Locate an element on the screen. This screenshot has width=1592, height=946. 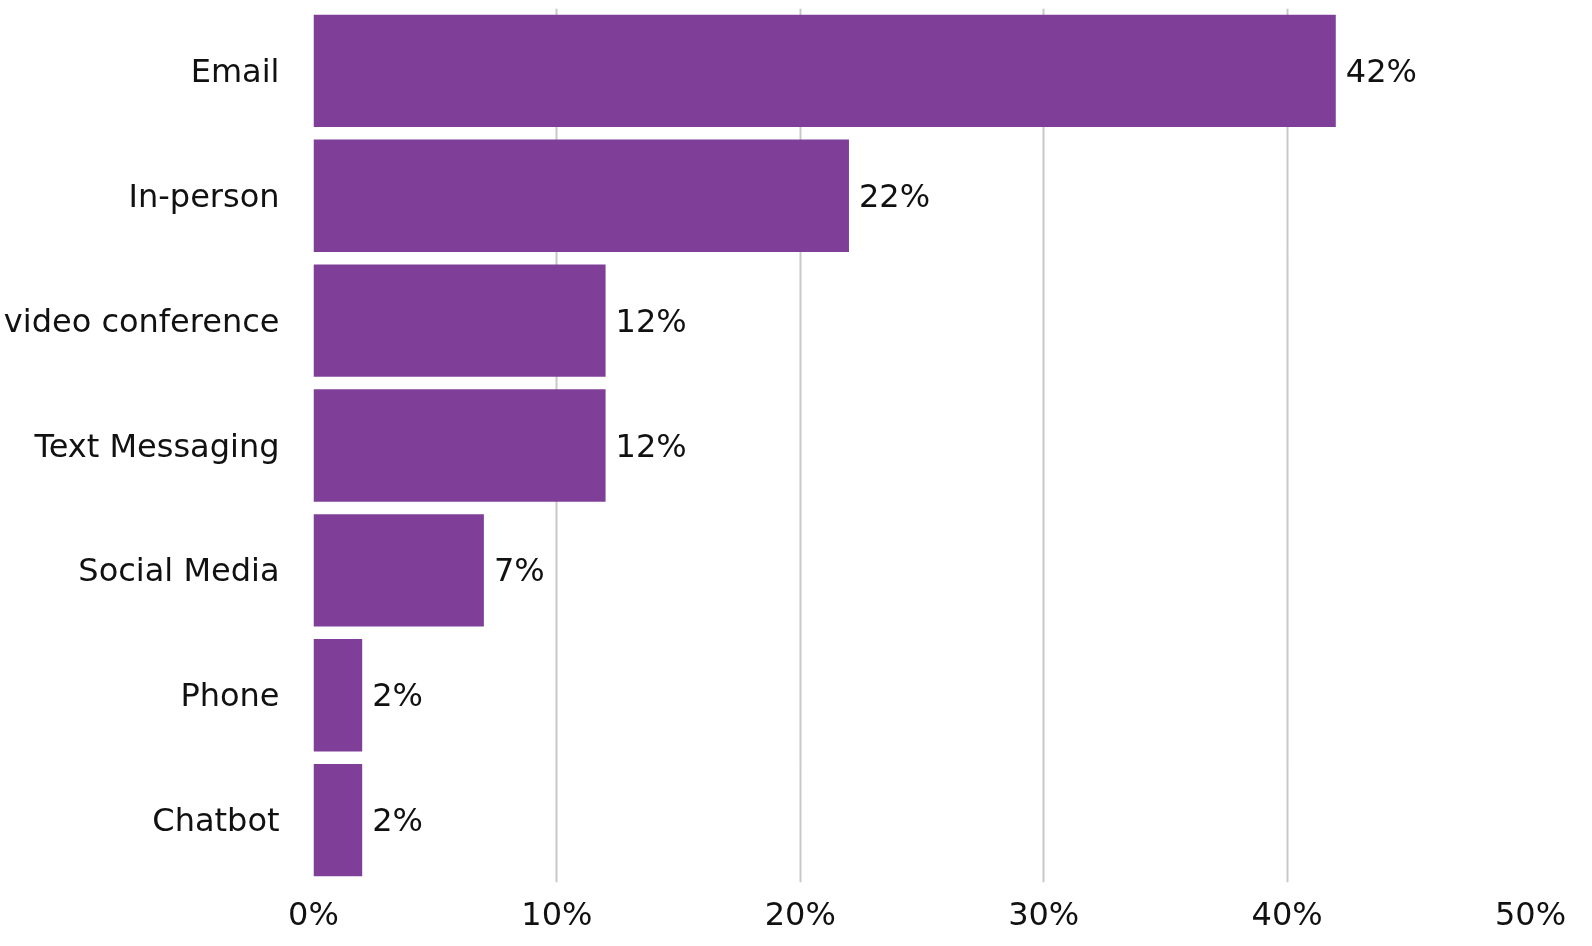
y-tick-label: Text Messaging is located at coordinates (156, 445).